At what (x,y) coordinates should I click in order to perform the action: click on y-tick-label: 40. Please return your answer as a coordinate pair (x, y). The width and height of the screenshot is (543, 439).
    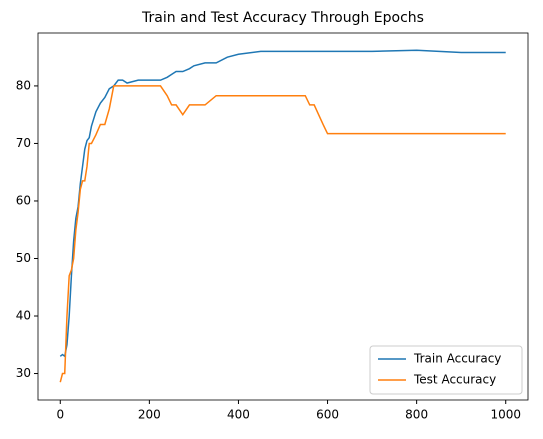
    Looking at the image, I should click on (23, 316).